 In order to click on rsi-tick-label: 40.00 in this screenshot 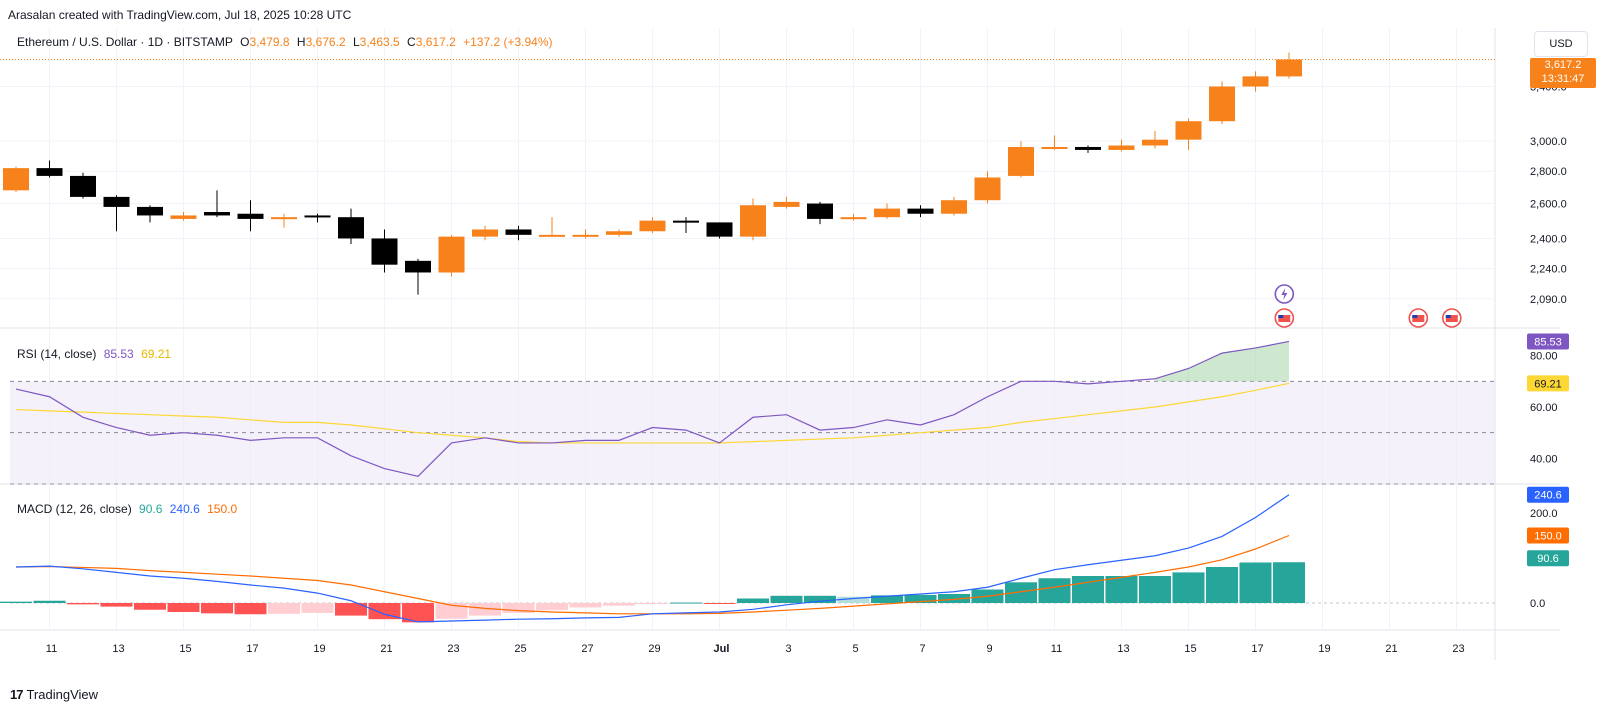, I will do `click(1544, 459)`.